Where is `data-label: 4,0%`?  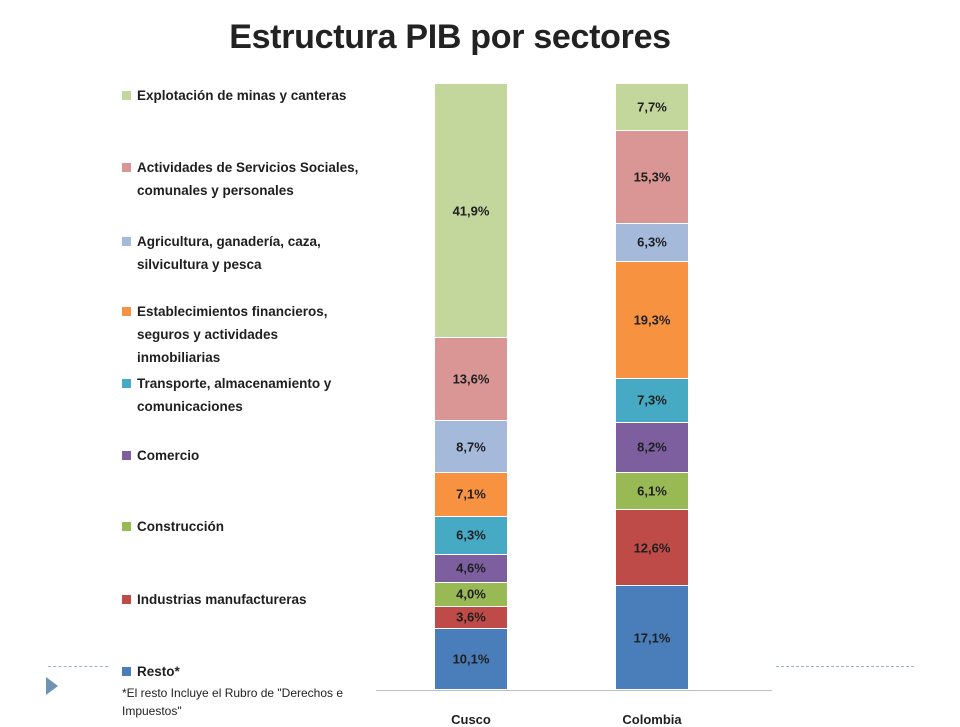
data-label: 4,0% is located at coordinates (471, 594).